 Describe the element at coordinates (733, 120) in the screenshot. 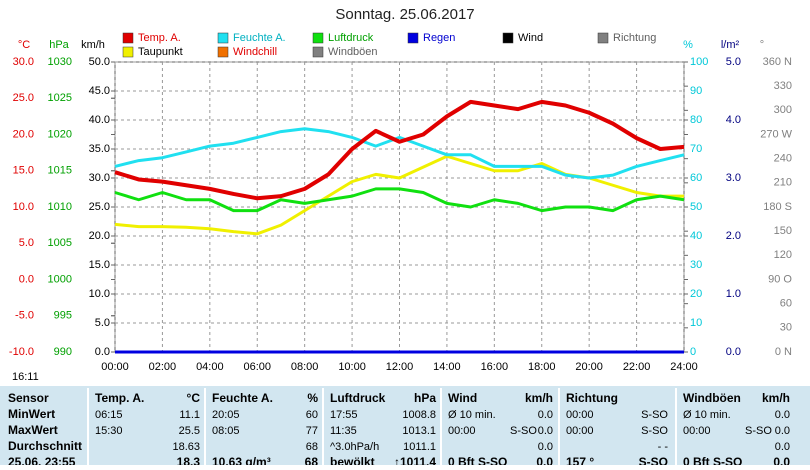

I see `y-tick-label: 4.0` at that location.